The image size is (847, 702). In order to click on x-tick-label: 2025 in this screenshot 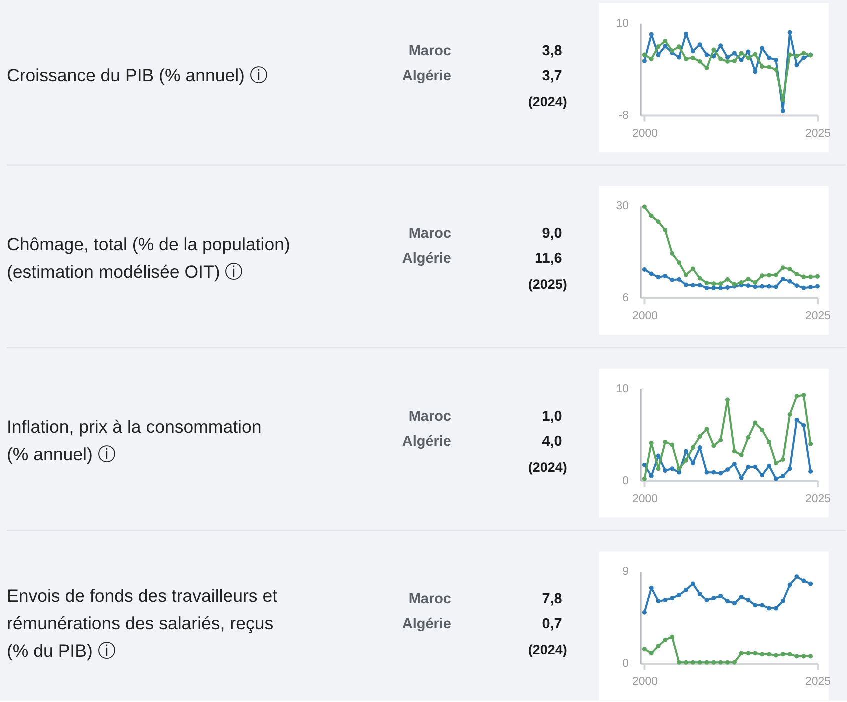, I will do `click(818, 316)`.